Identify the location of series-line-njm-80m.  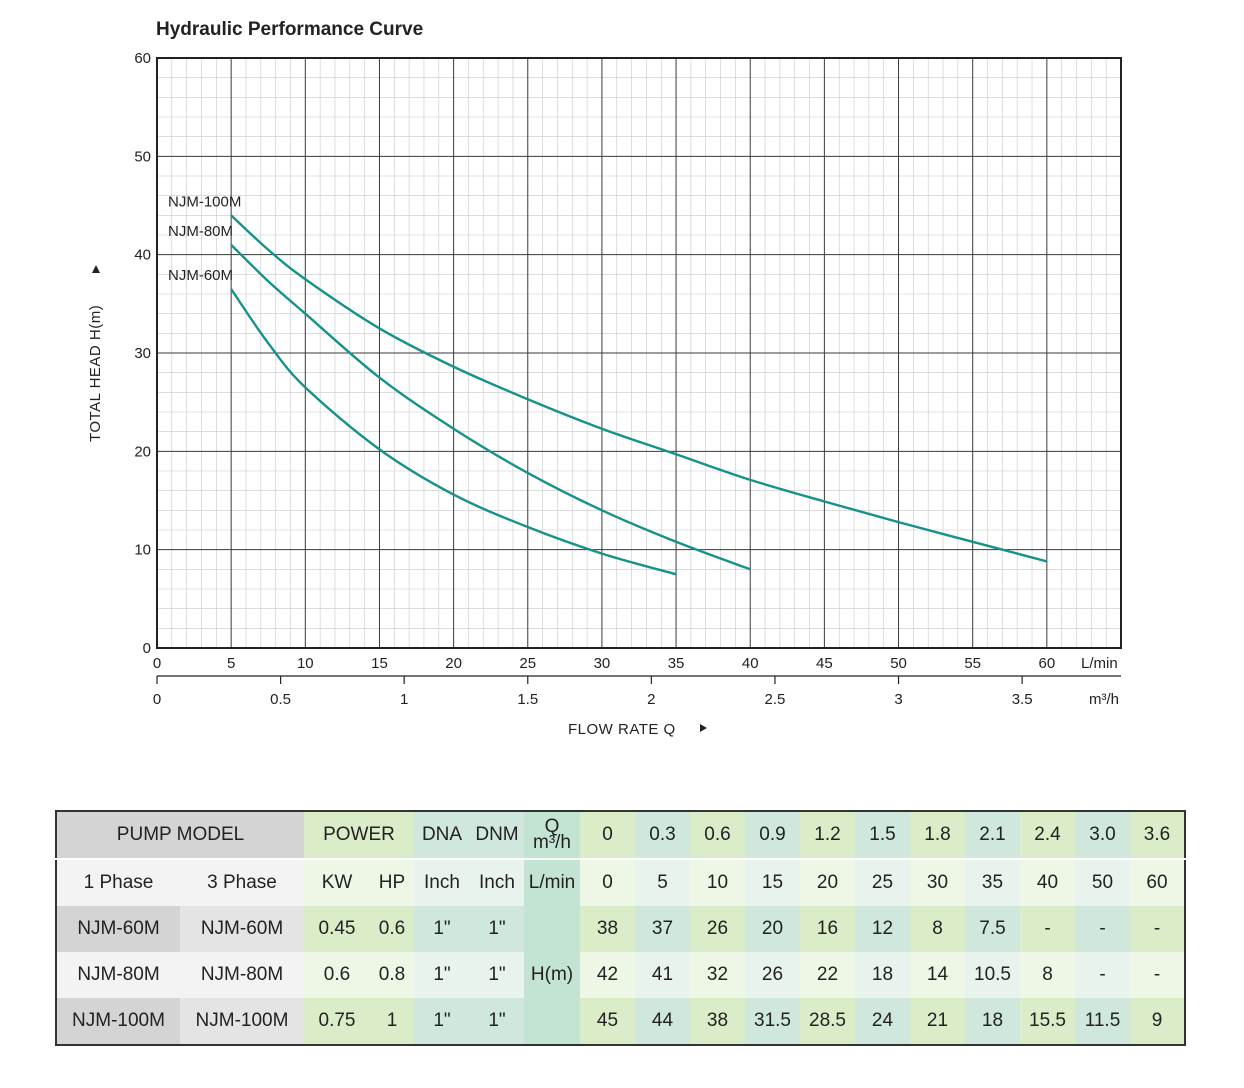
(490, 407).